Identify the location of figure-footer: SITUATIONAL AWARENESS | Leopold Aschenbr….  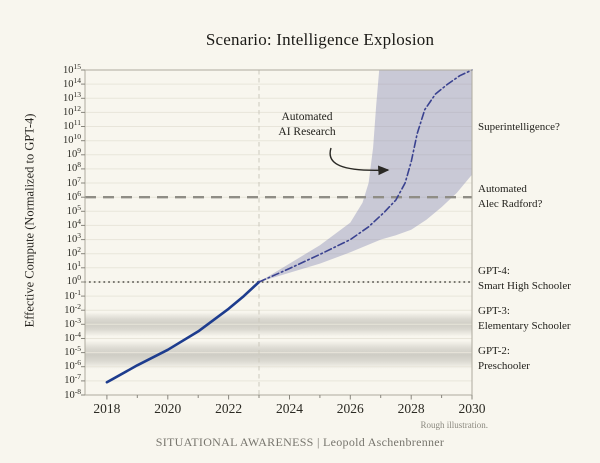
(300, 442).